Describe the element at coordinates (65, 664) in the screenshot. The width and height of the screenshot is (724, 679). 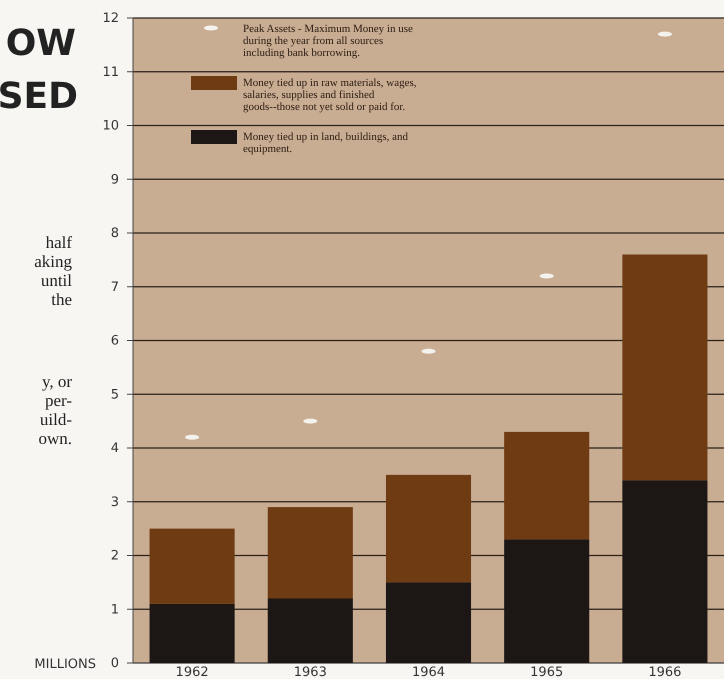
I see `y-axis-title: MILLIONS` at that location.